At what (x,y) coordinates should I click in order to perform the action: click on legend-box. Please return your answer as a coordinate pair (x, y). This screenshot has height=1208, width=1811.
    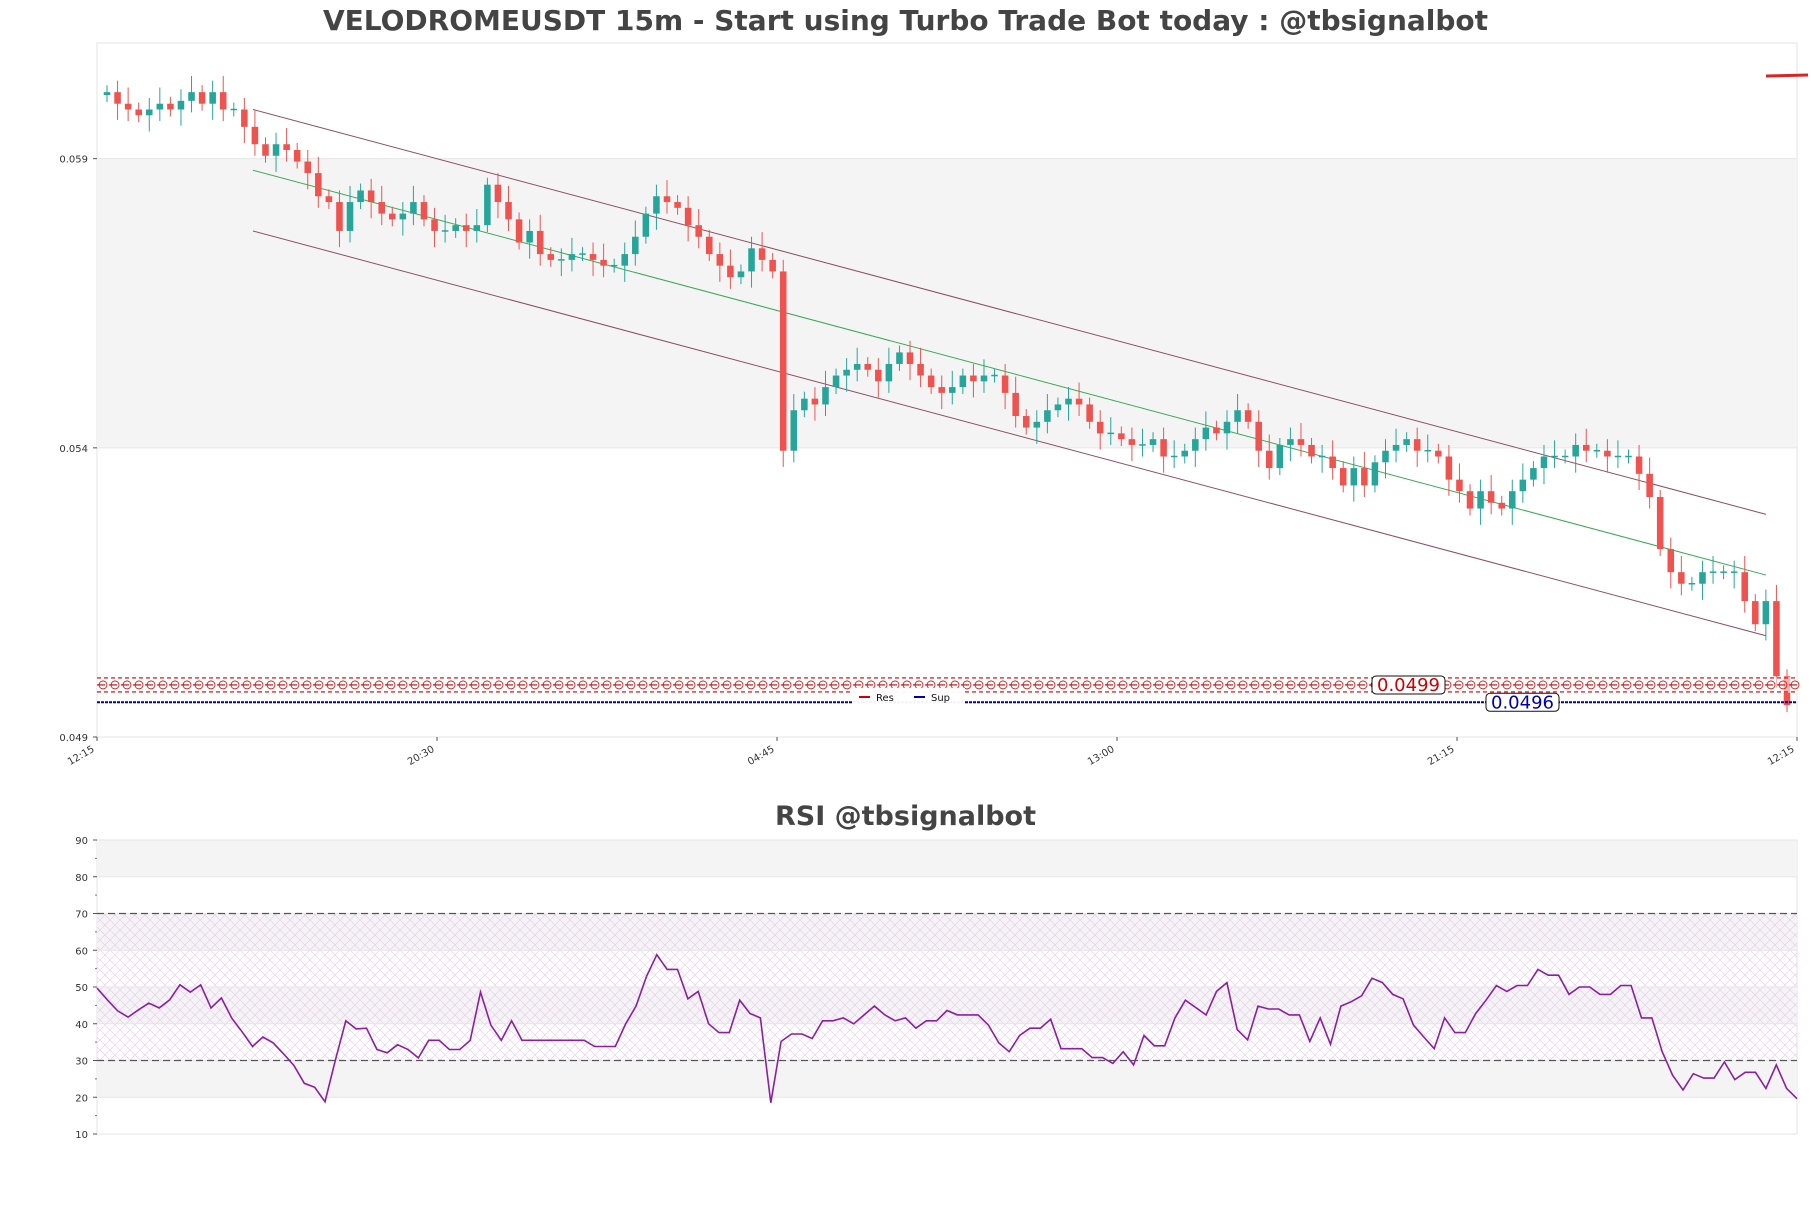
    Looking at the image, I should click on (909, 697).